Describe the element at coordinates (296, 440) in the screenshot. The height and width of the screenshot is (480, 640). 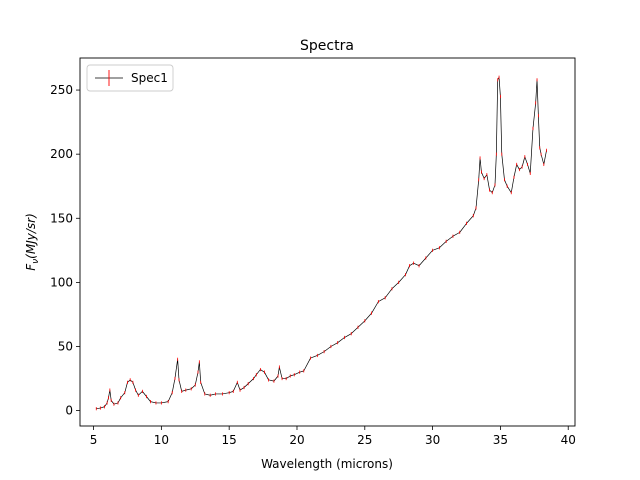
I see `x-tick-label: 20` at that location.